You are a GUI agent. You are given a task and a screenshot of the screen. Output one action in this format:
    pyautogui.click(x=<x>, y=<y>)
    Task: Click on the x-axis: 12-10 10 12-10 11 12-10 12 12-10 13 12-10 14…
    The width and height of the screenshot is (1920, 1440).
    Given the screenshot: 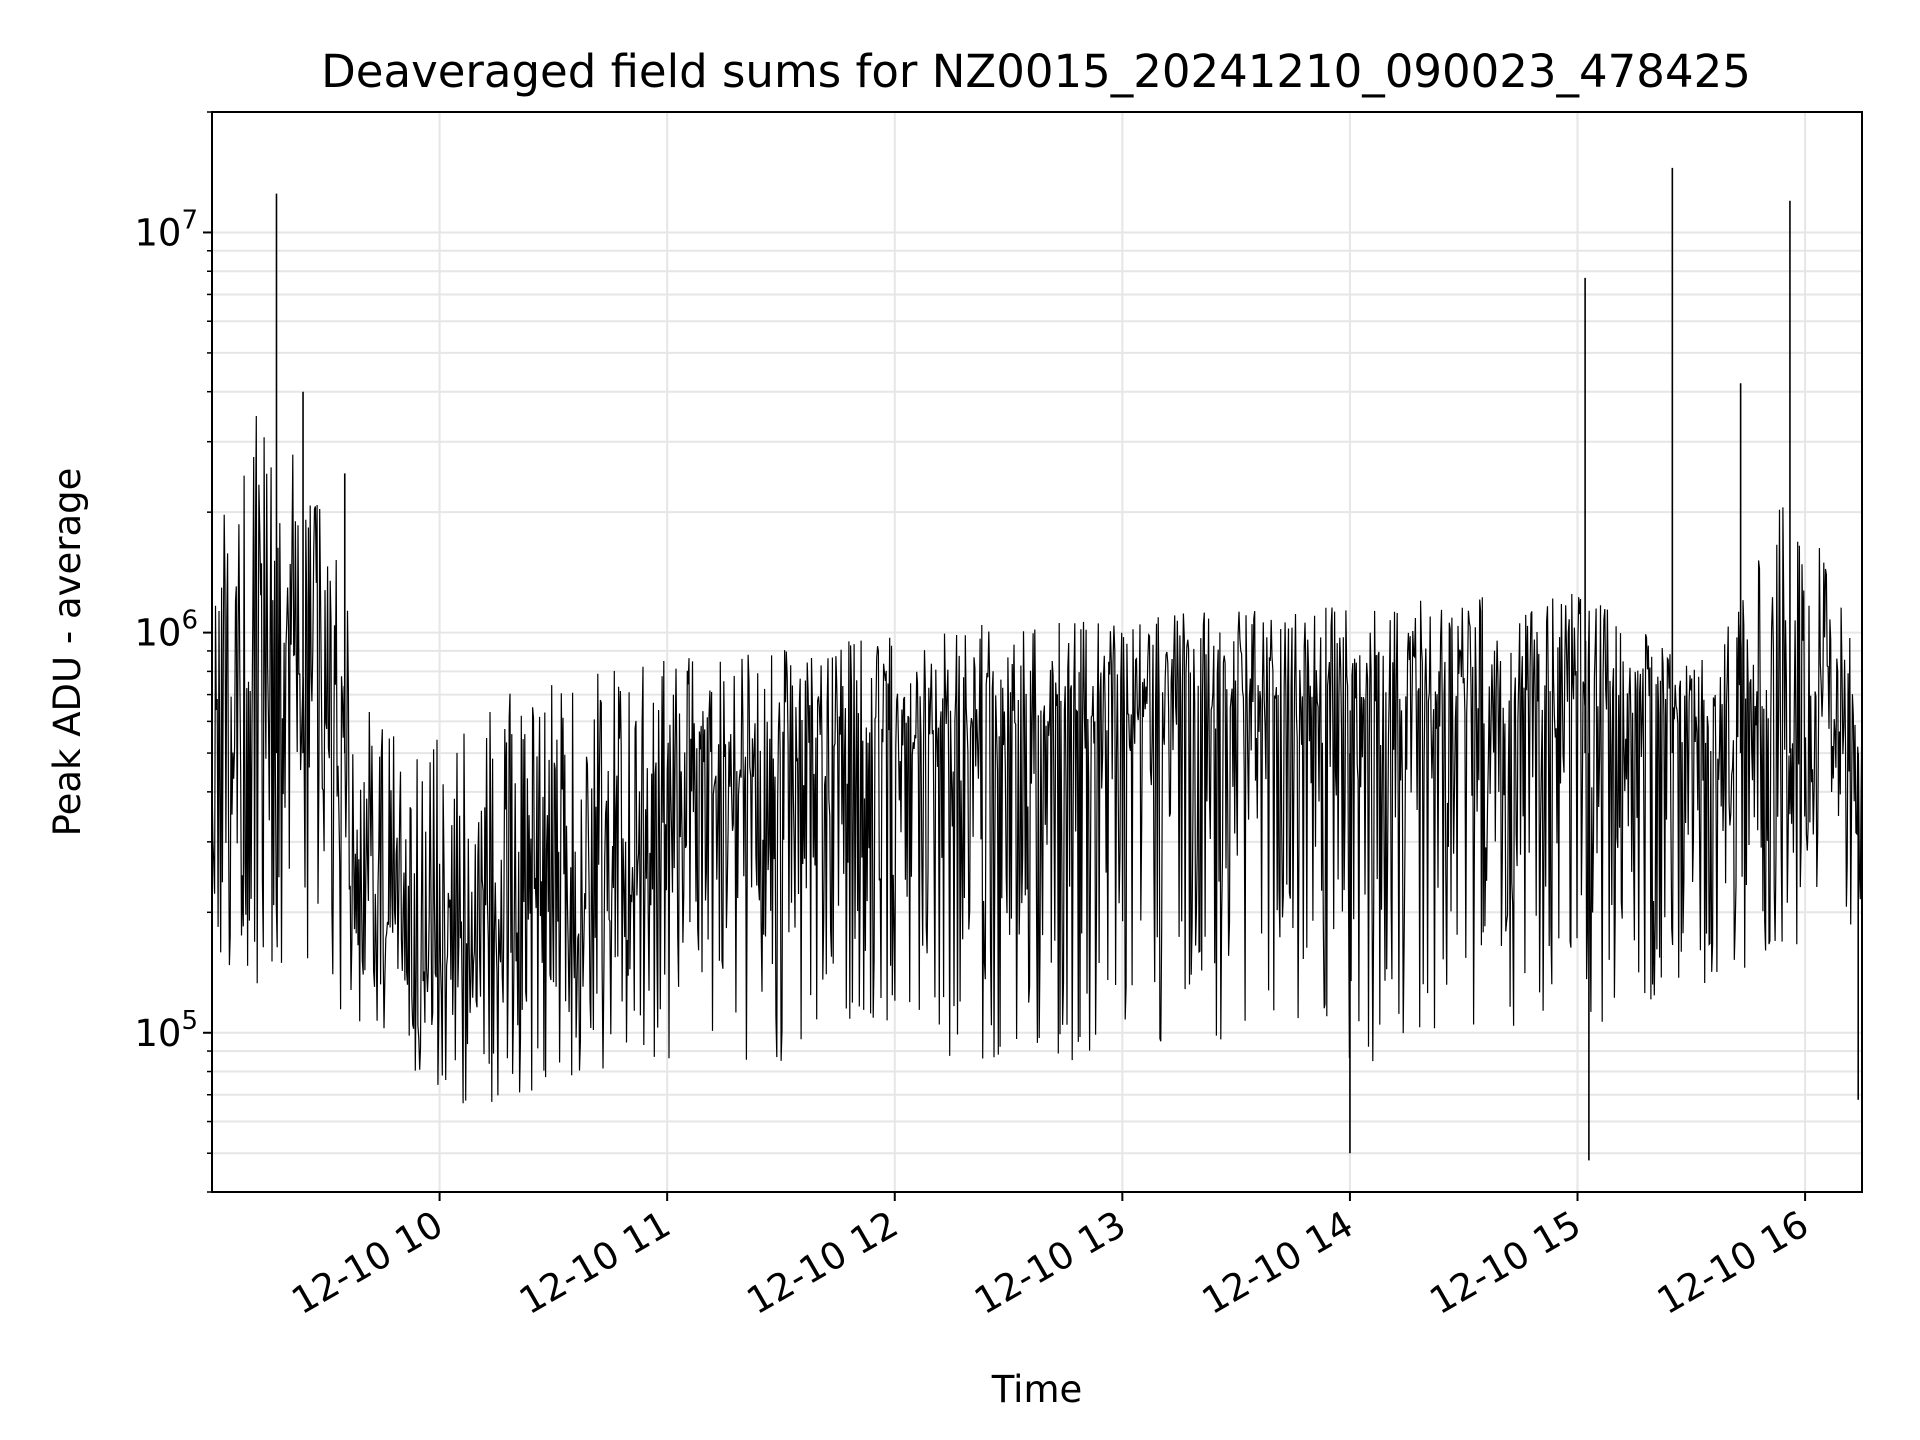 What is the action you would take?
    pyautogui.click(x=1050, y=1257)
    